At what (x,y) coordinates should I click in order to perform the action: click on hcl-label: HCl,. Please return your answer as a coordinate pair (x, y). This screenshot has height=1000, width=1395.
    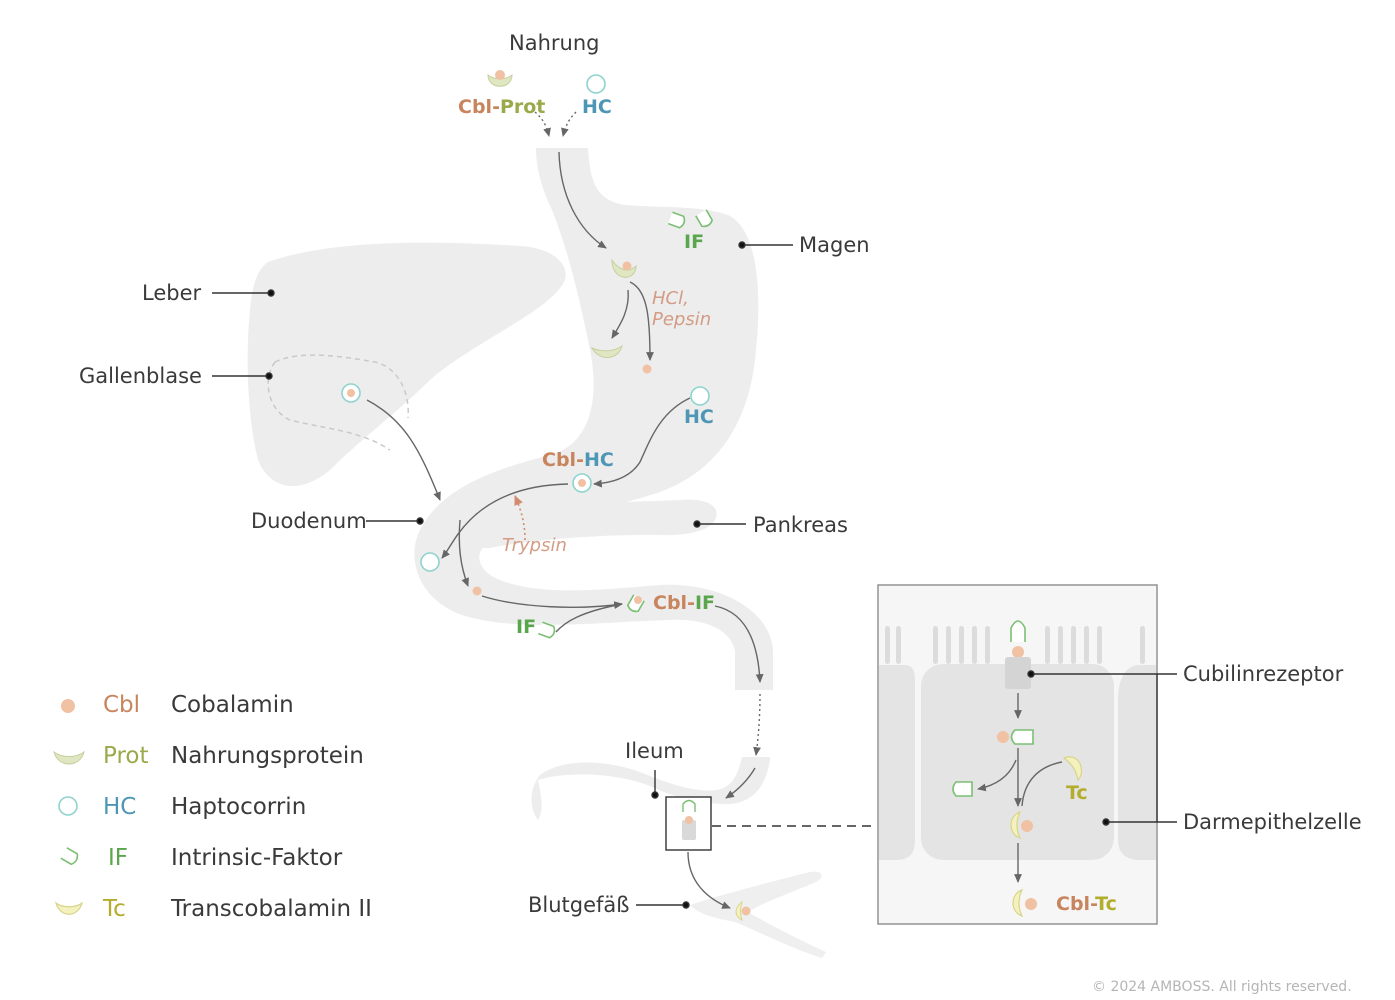
    Looking at the image, I should click on (670, 298).